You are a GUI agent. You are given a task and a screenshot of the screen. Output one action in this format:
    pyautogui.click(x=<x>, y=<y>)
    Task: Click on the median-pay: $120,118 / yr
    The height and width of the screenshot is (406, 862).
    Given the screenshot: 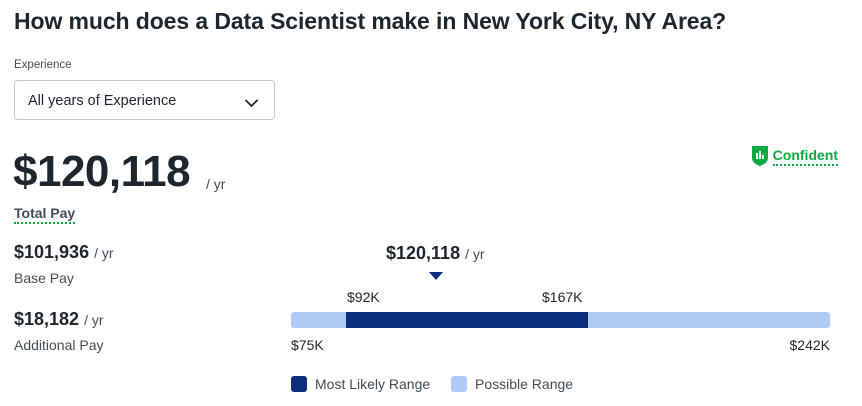 What is the action you would take?
    pyautogui.click(x=435, y=253)
    